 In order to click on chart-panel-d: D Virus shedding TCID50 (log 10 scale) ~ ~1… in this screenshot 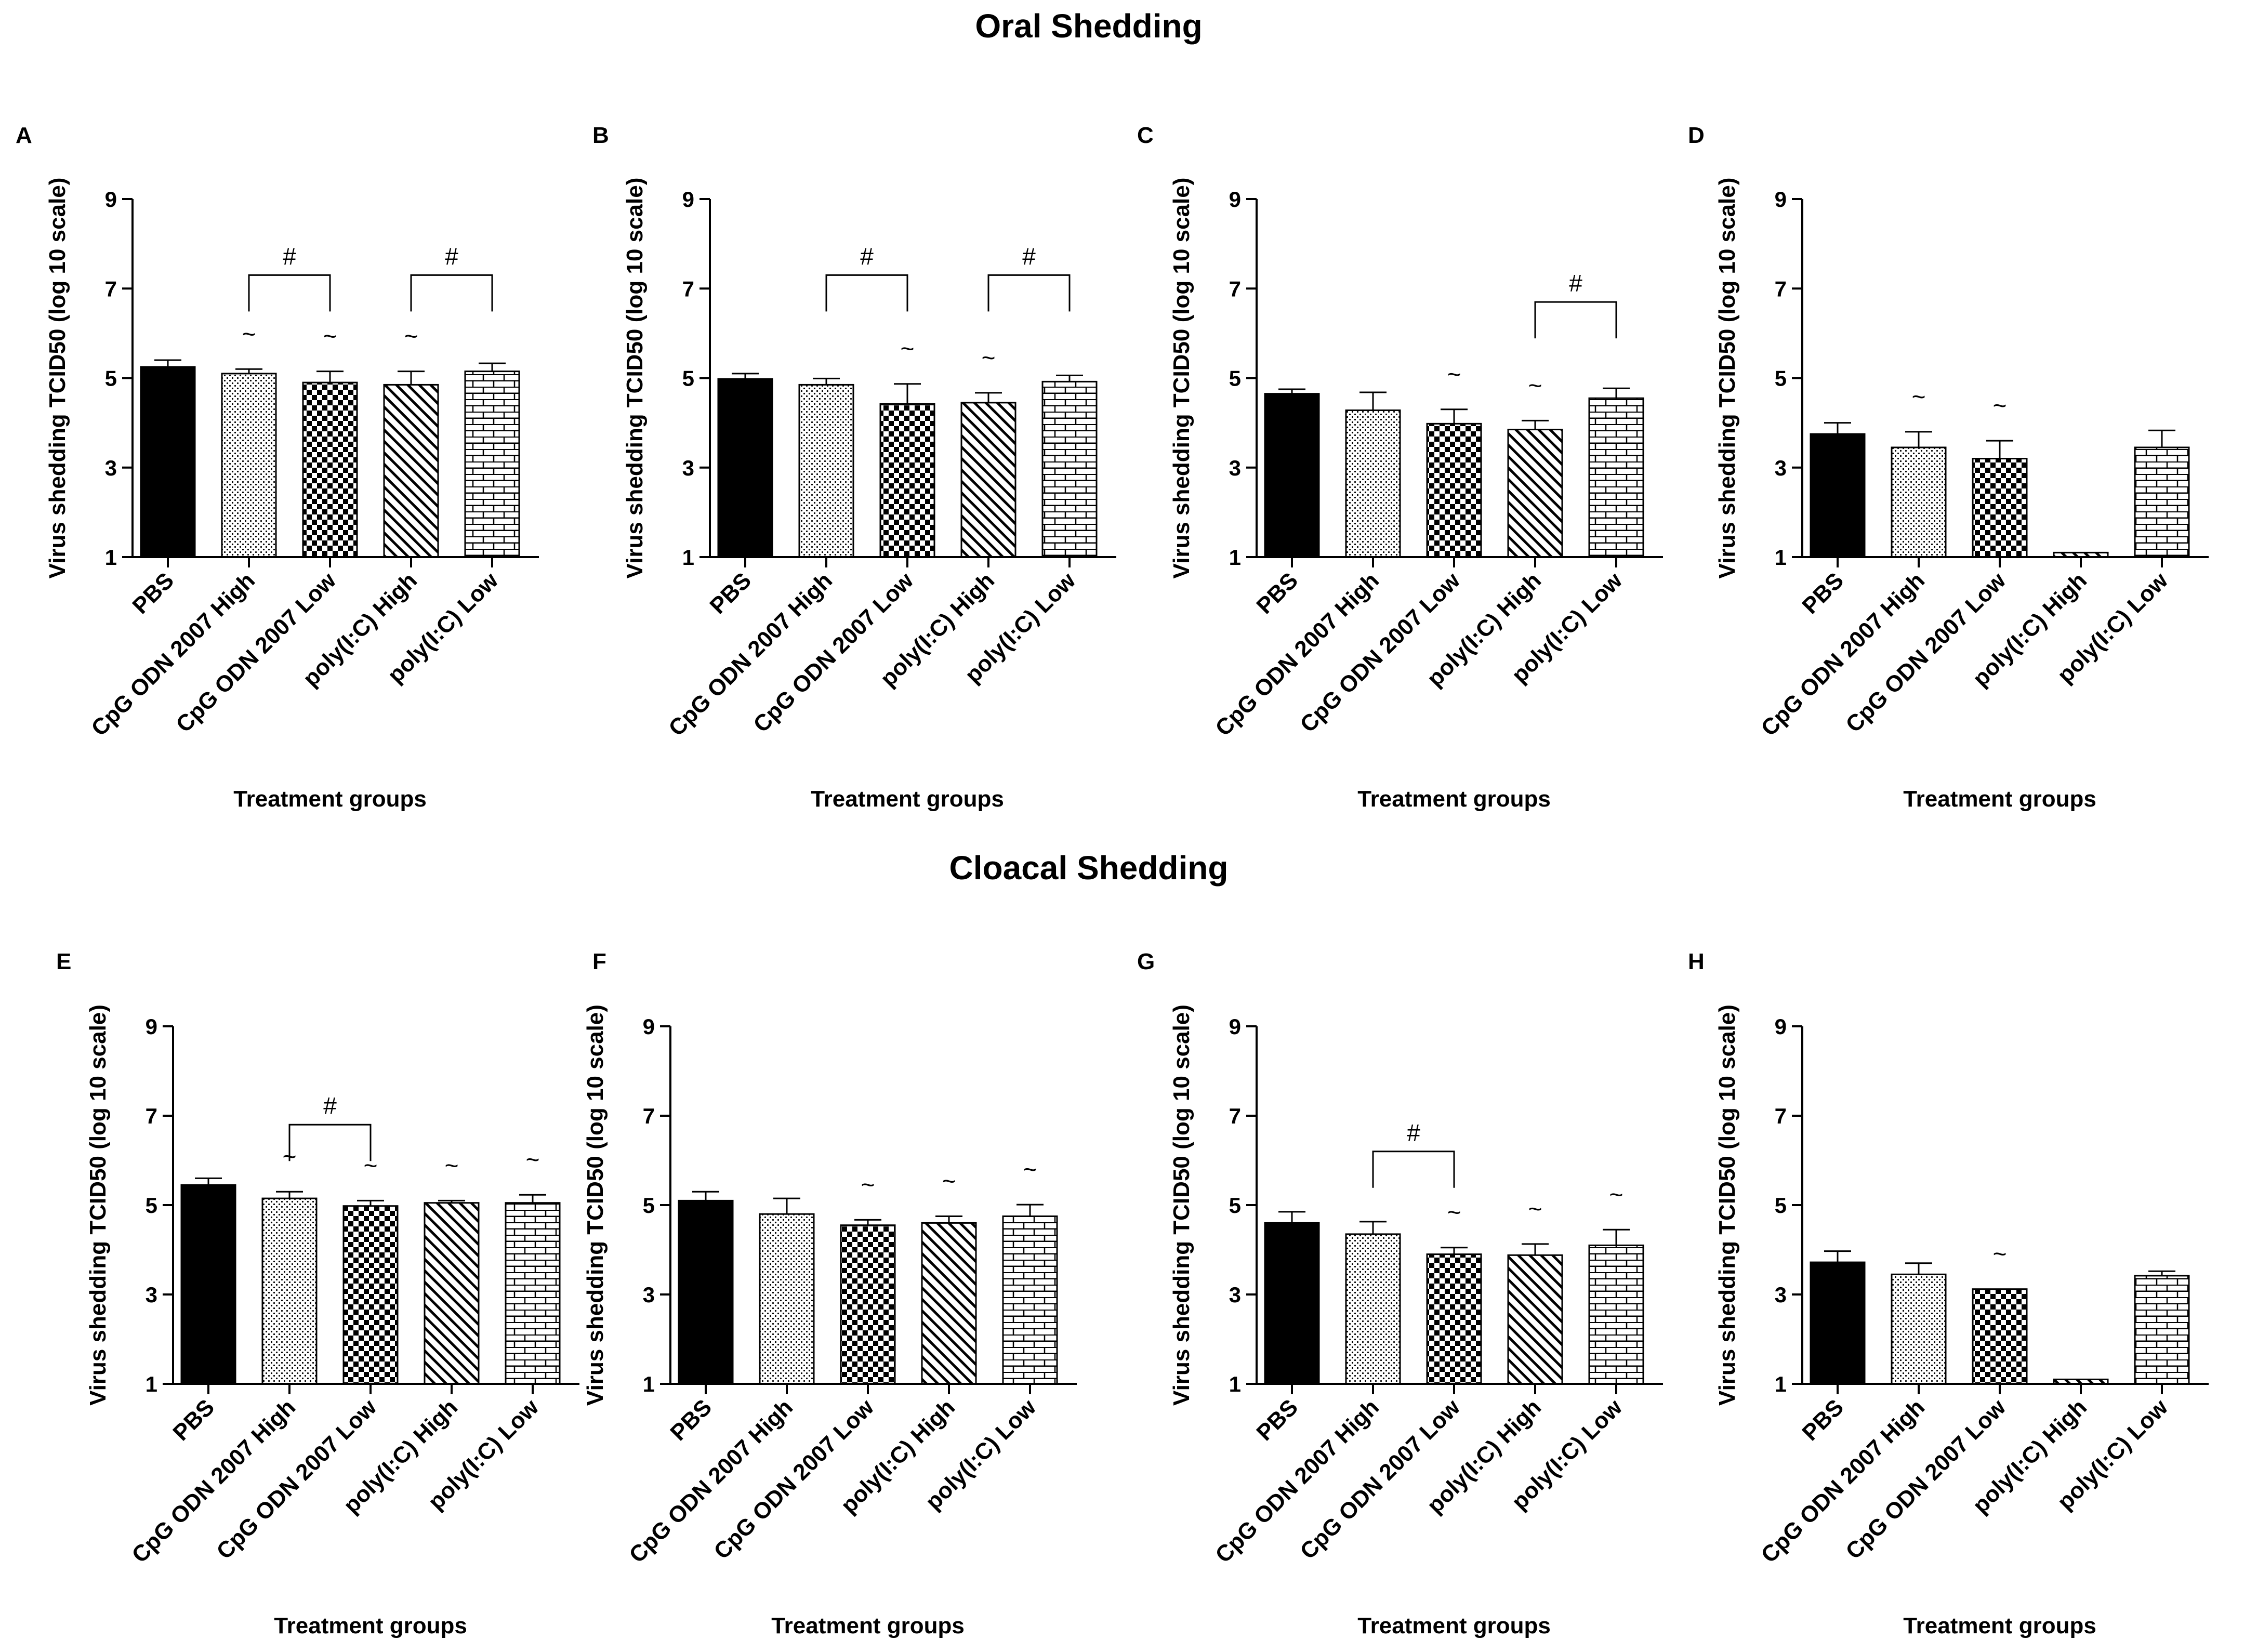, I will do `click(1948, 467)`.